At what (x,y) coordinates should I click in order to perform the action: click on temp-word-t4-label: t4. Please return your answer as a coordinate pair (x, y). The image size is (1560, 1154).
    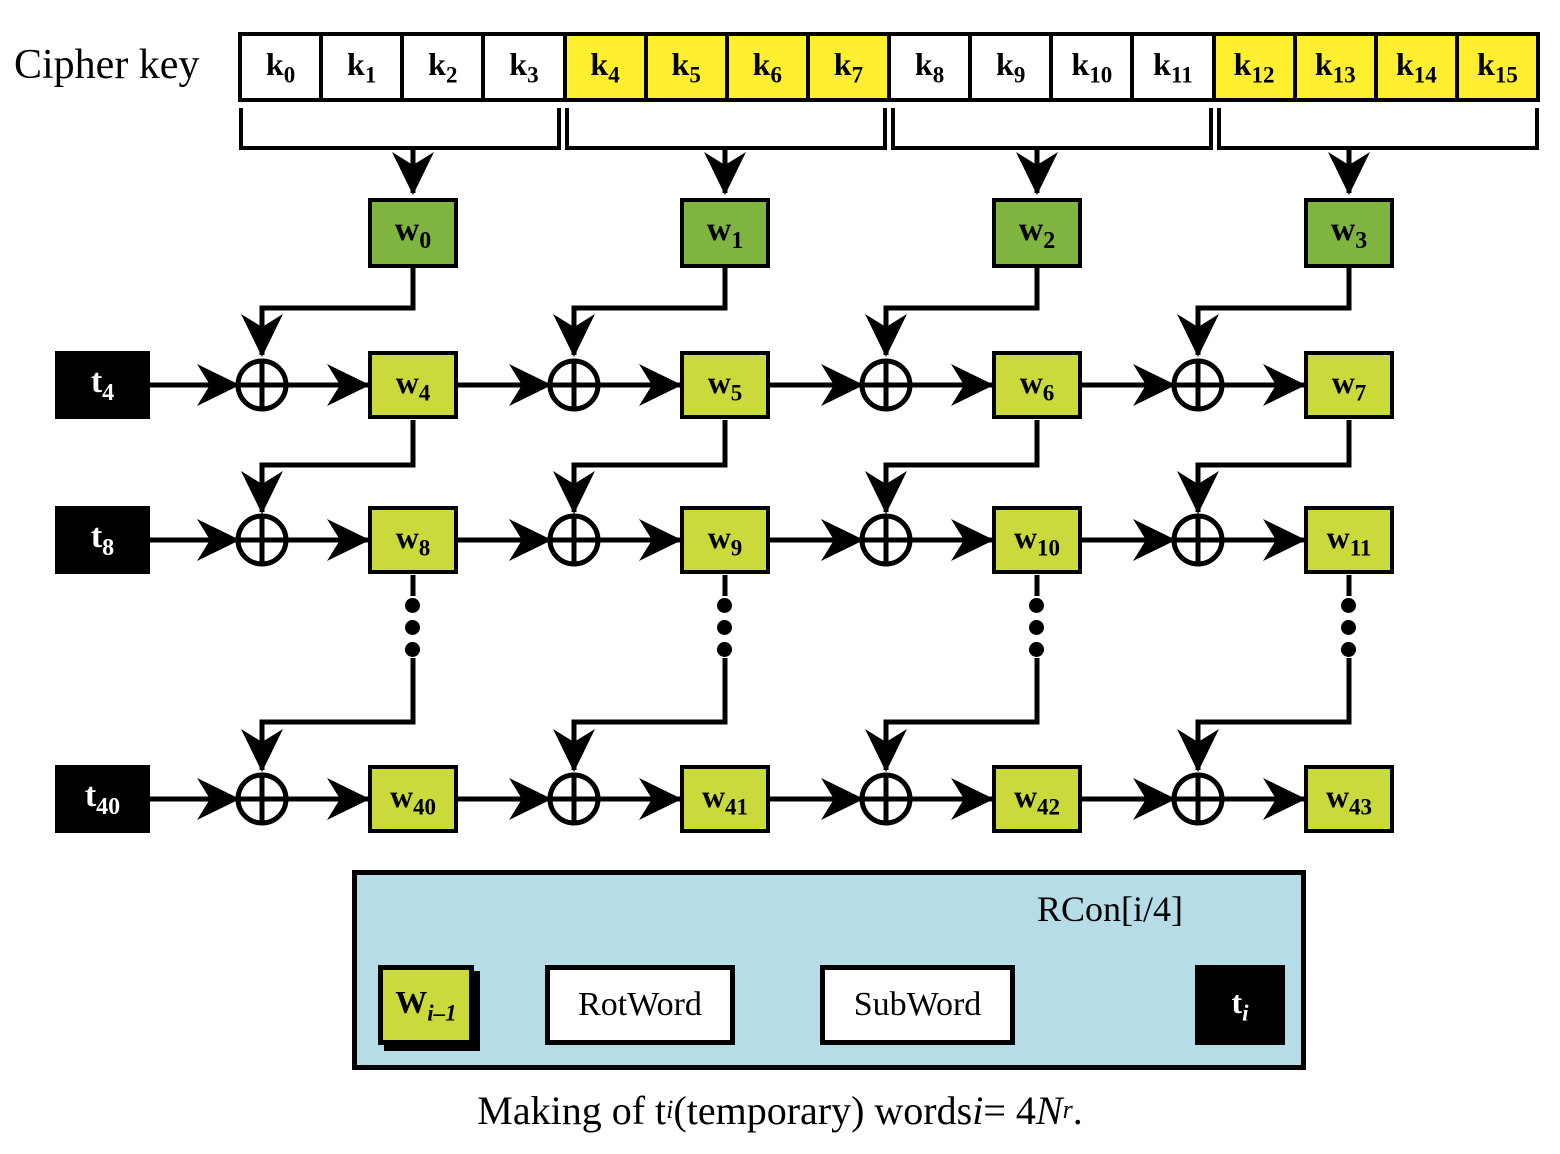
    Looking at the image, I should click on (102, 384).